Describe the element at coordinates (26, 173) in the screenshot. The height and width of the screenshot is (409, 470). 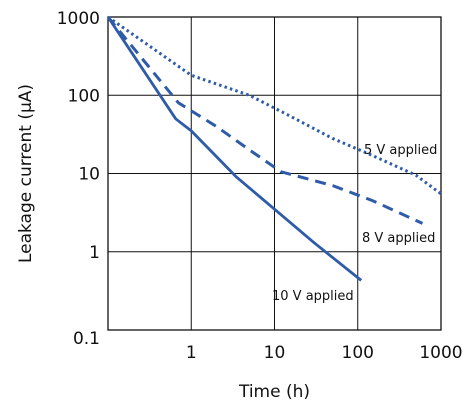
I see `y-axis-label: Leakage current (μA)` at that location.